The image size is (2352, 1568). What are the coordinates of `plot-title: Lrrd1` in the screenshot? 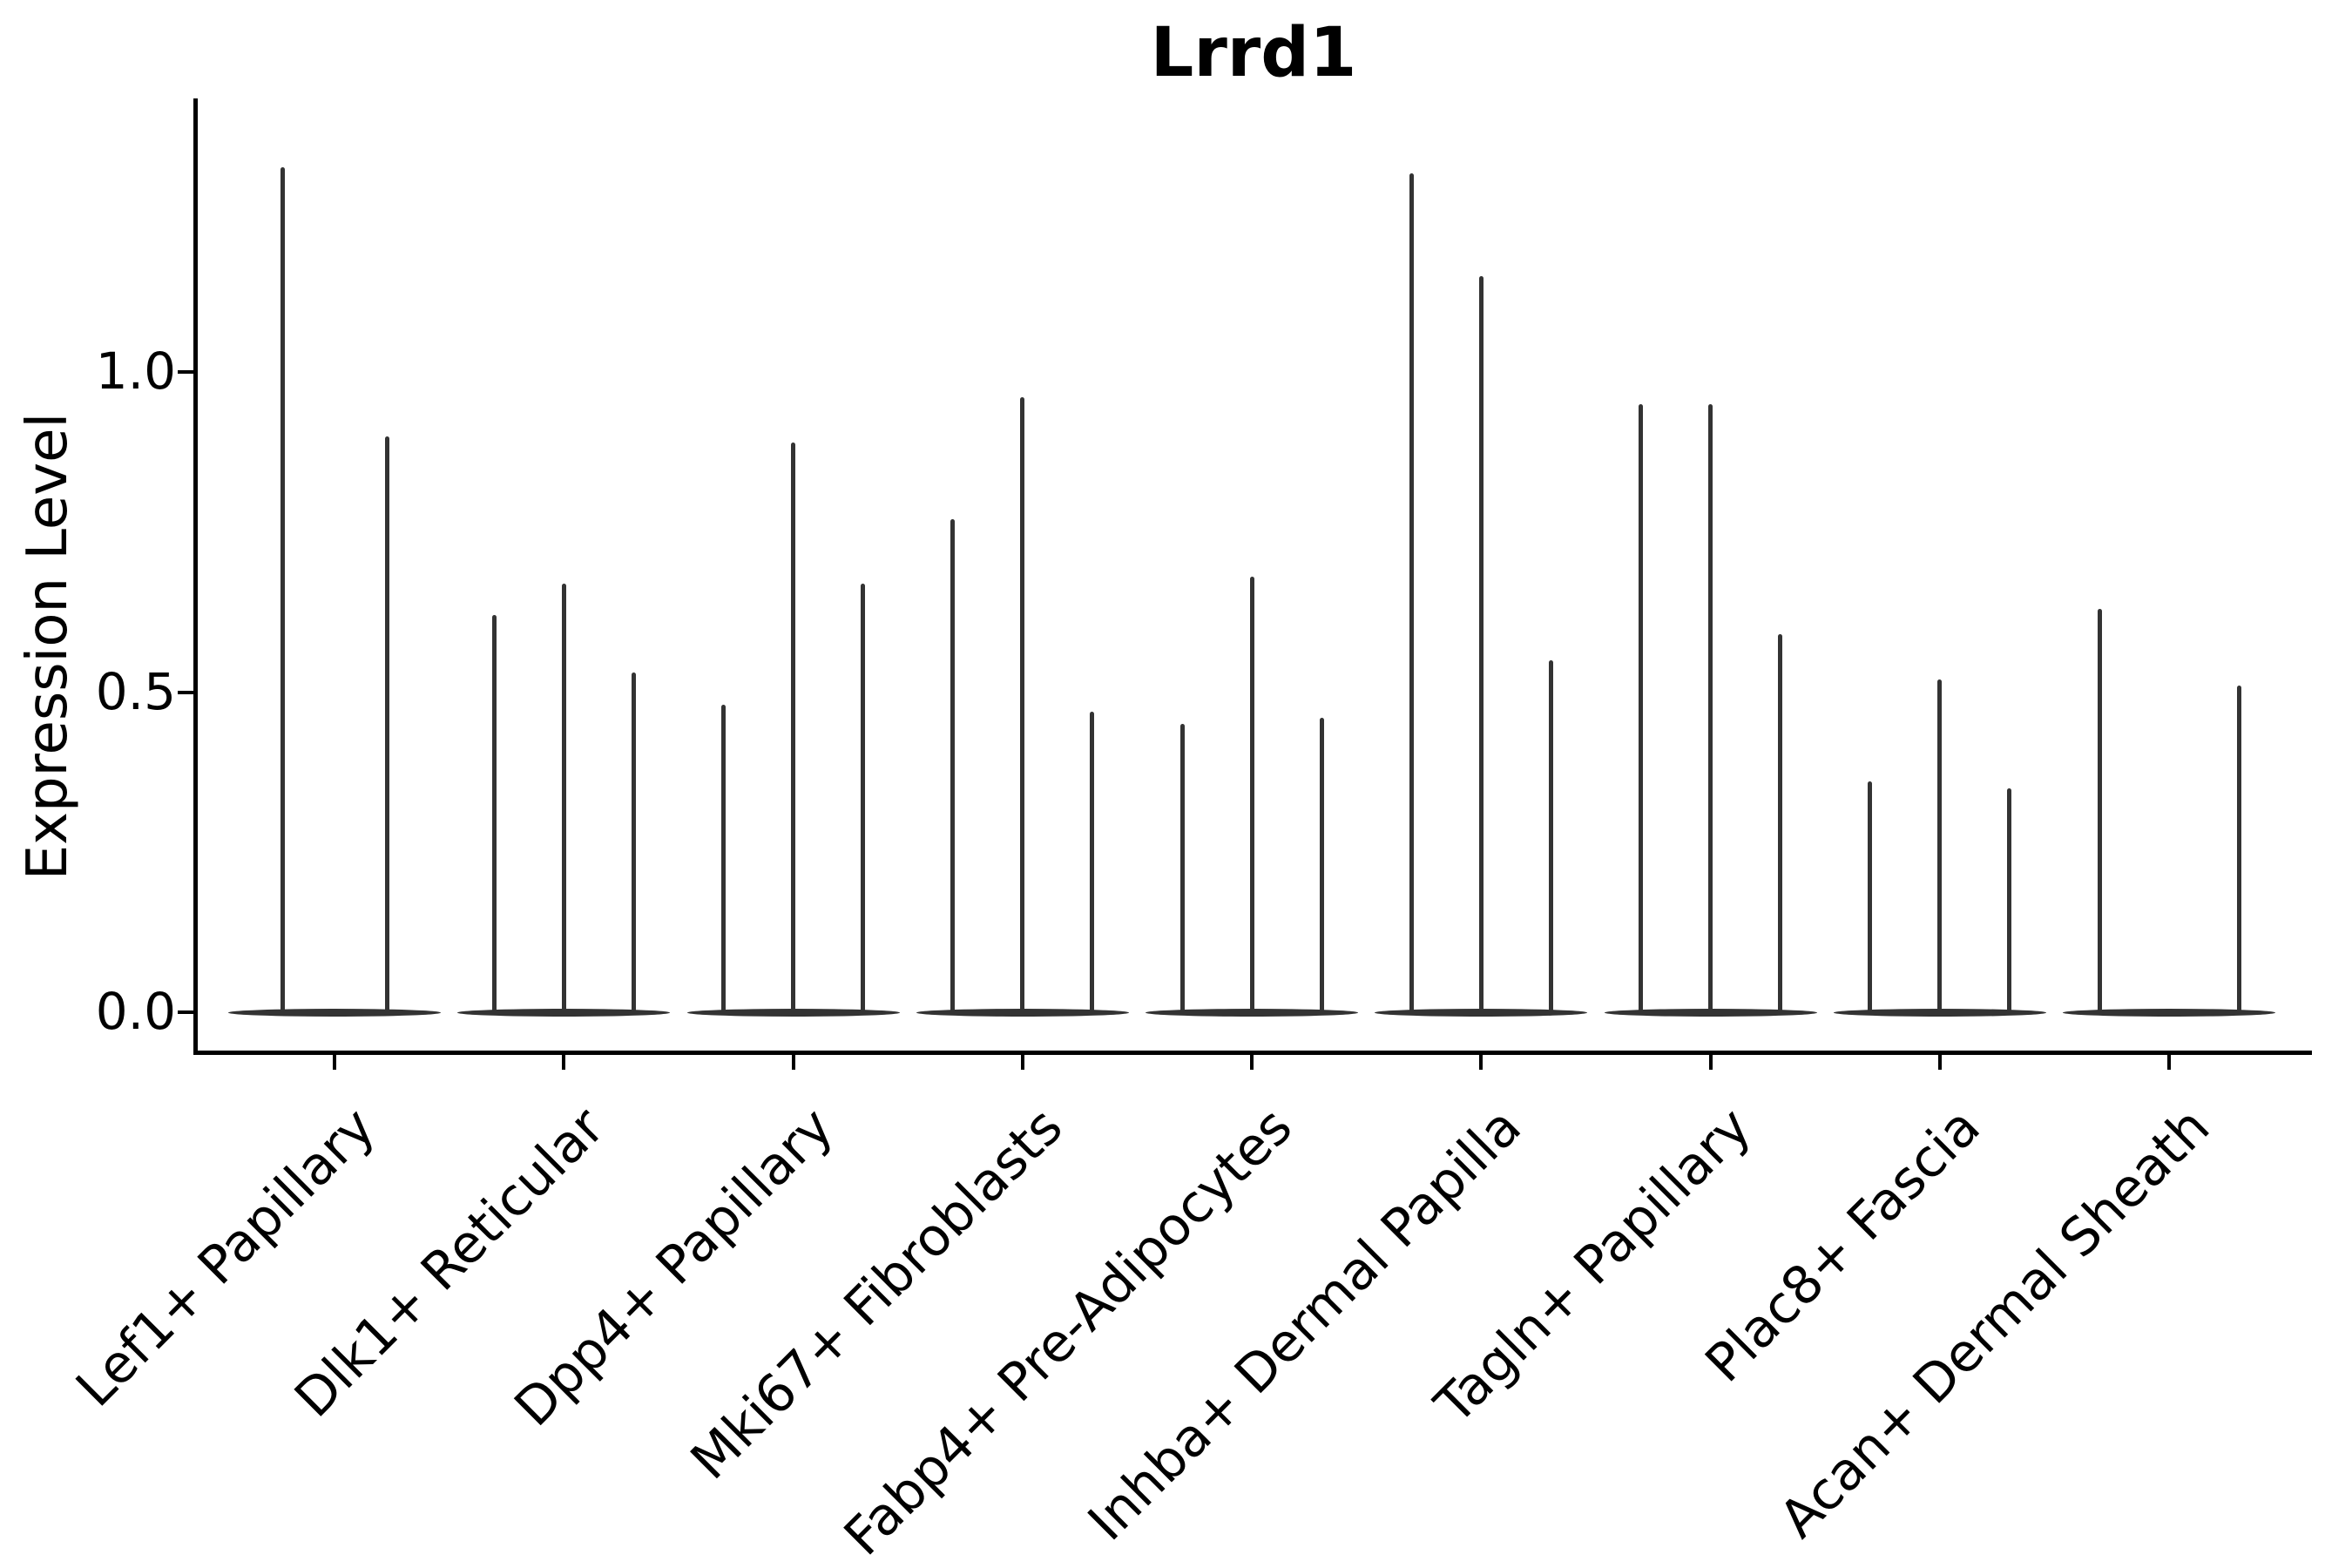 It's located at (1253, 53).